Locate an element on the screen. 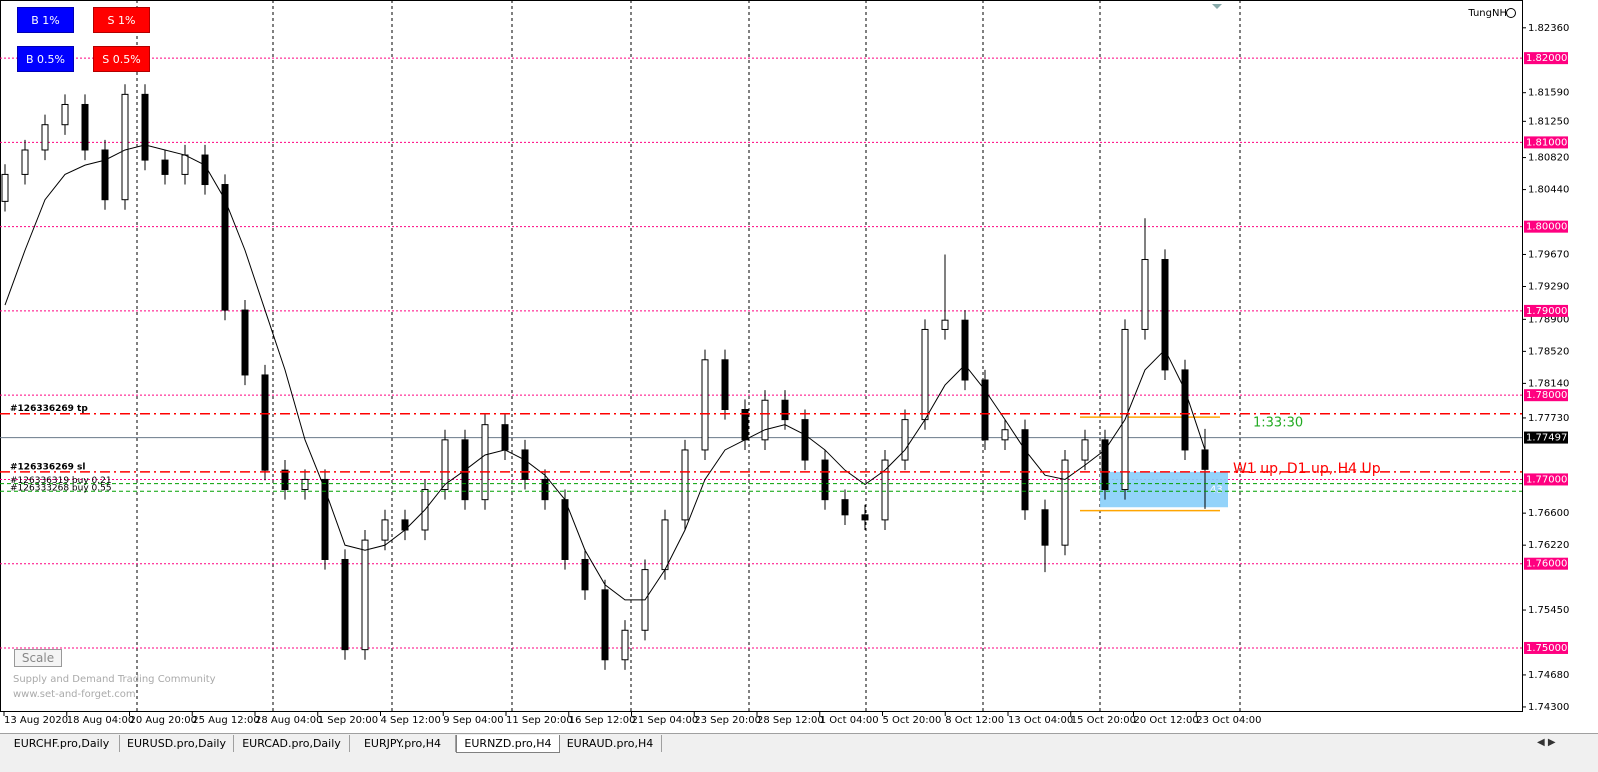 The height and width of the screenshot is (772, 1598). y-tick-label: 1.81250 is located at coordinates (1548, 121).